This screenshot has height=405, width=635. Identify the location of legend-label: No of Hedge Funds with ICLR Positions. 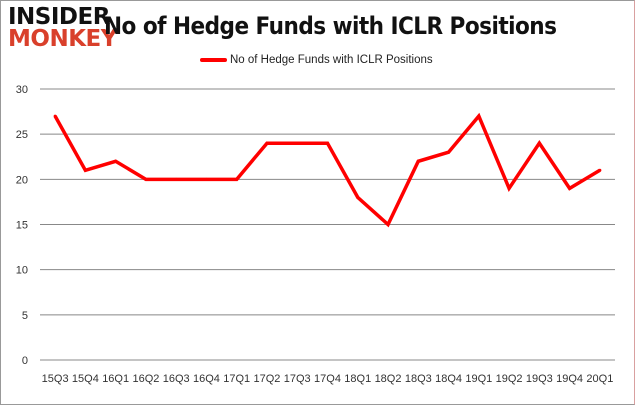
(331, 60).